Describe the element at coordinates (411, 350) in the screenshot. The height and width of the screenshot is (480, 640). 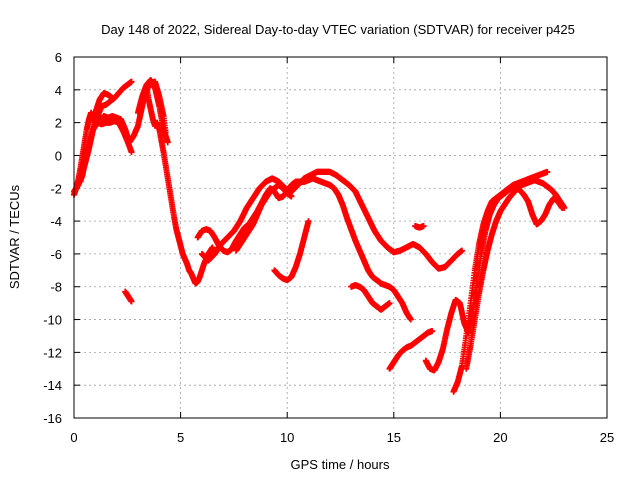
I see `series-t13` at that location.